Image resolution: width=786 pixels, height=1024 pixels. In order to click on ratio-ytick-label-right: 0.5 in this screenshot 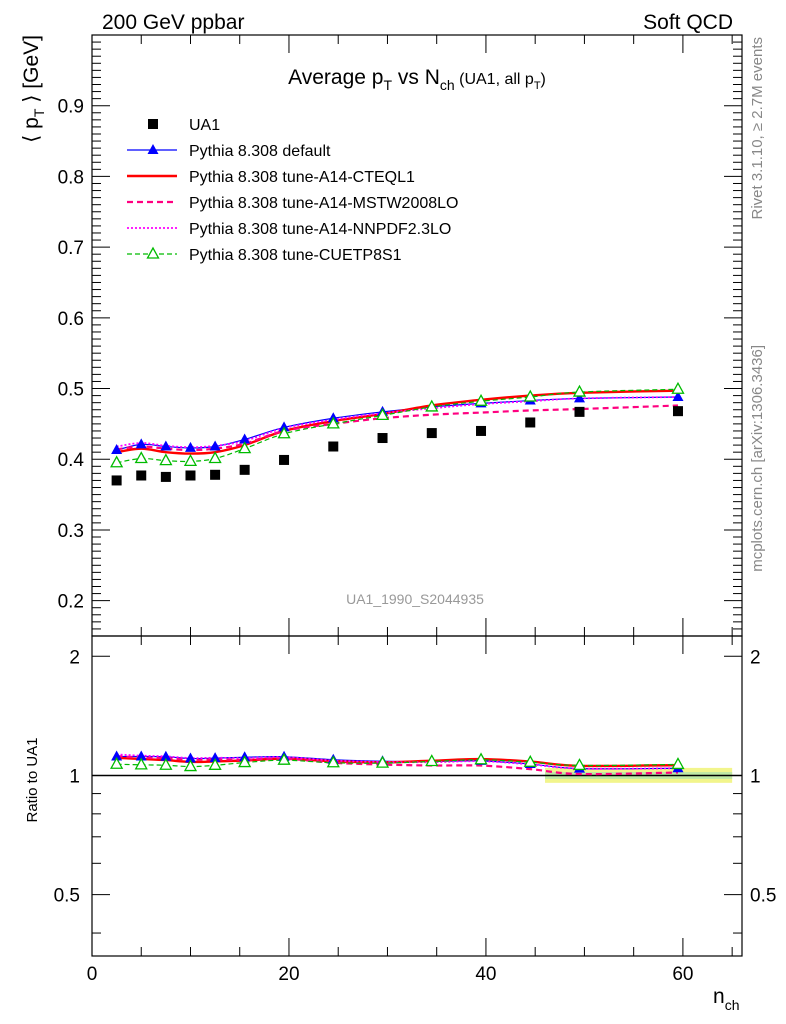, I will do `click(763, 896)`.